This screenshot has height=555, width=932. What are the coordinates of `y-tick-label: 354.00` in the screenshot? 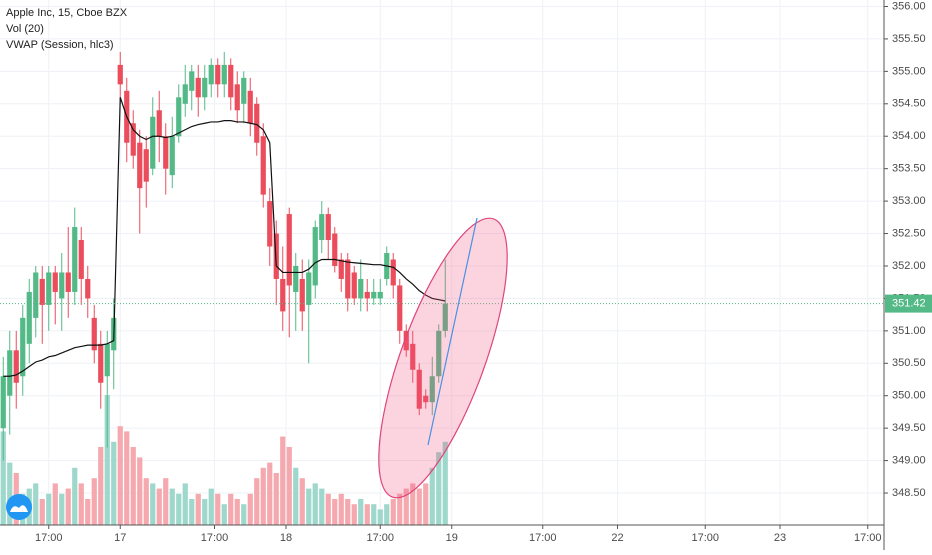 It's located at (909, 136).